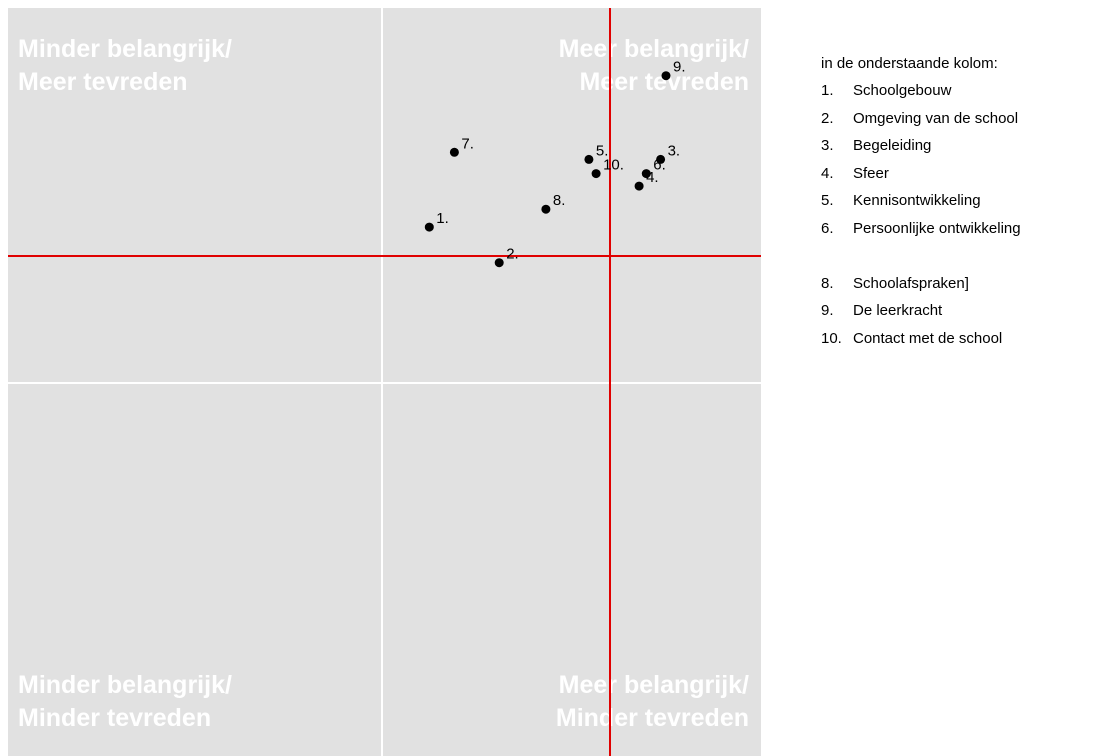  What do you see at coordinates (958, 97) in the screenshot?
I see `legend-item: 1. Schoolgebouw` at bounding box center [958, 97].